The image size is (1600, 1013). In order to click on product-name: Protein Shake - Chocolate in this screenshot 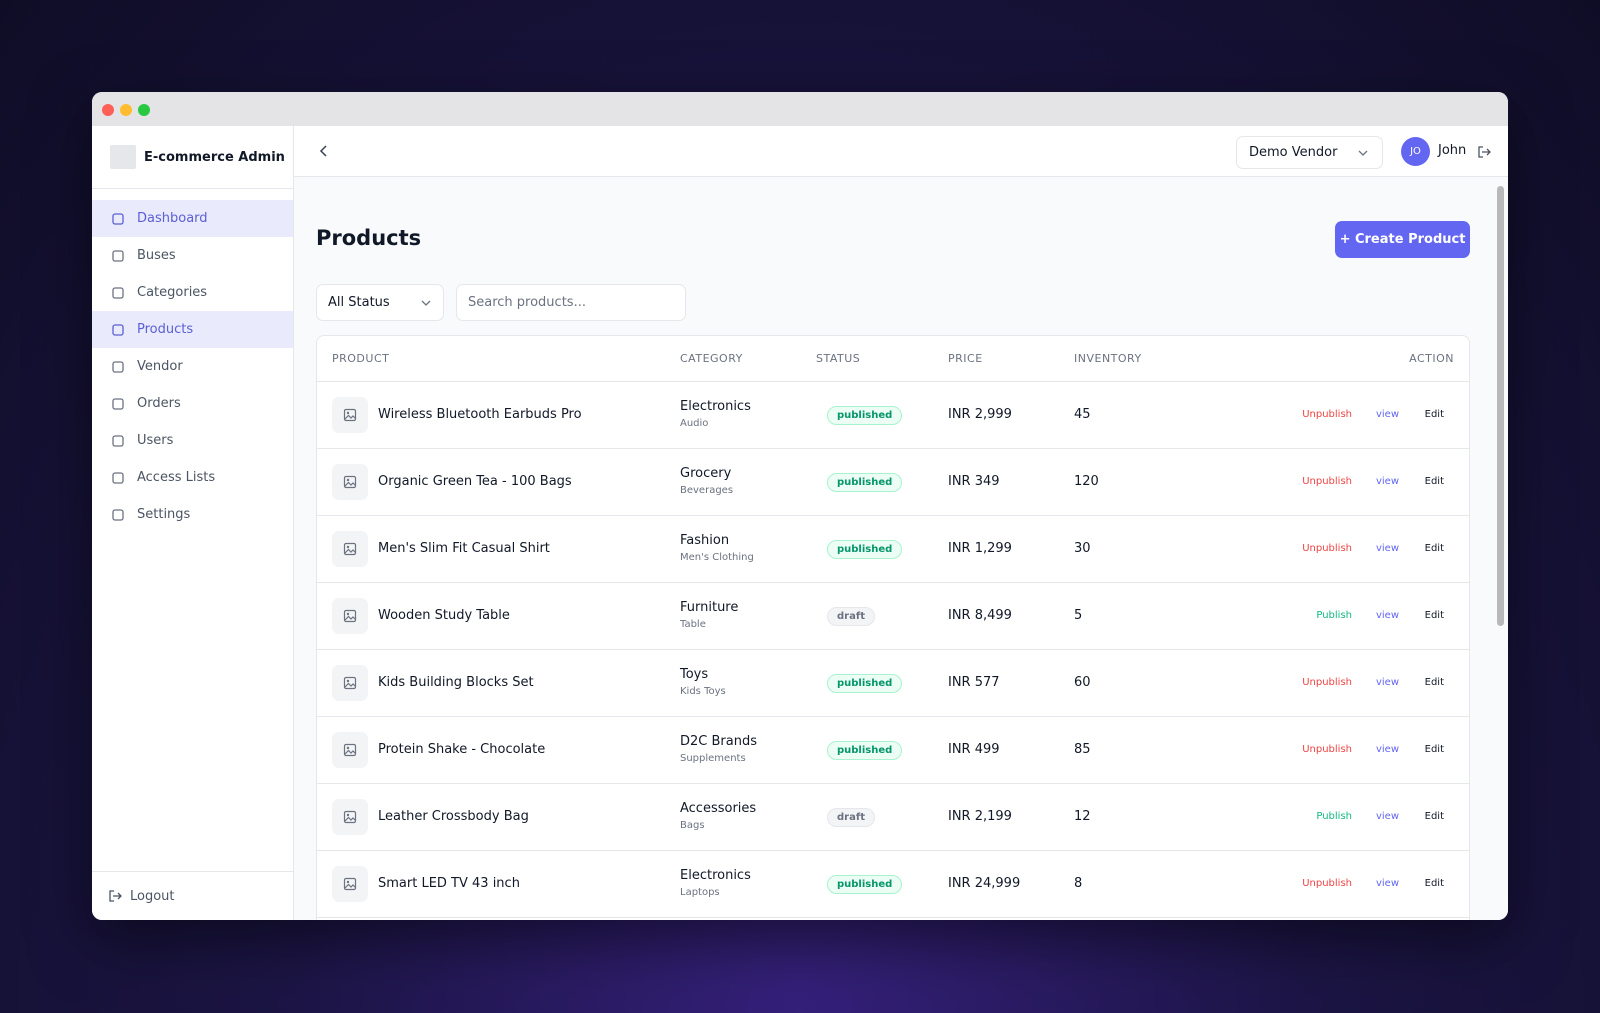, I will do `click(462, 749)`.